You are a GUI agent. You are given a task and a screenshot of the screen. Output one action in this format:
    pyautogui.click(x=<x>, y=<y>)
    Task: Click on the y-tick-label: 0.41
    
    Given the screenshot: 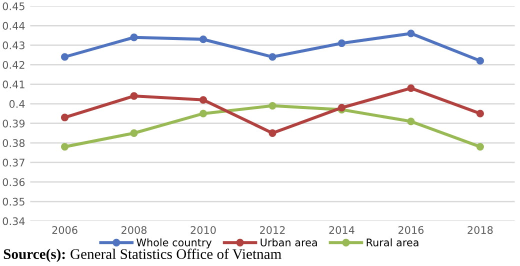 What is the action you would take?
    pyautogui.click(x=13, y=84)
    